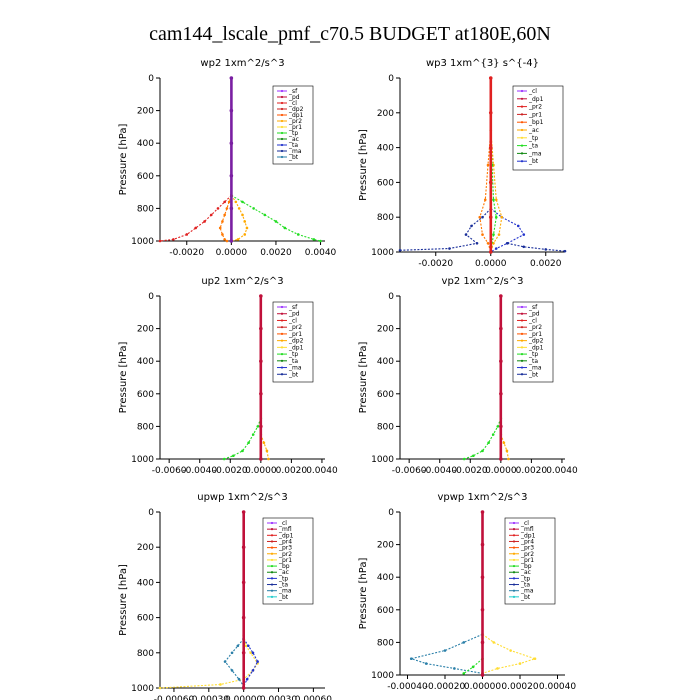 The height and width of the screenshot is (700, 700). Describe the element at coordinates (470, 471) in the screenshot. I see `x-tick-label: -0.0020` at that location.